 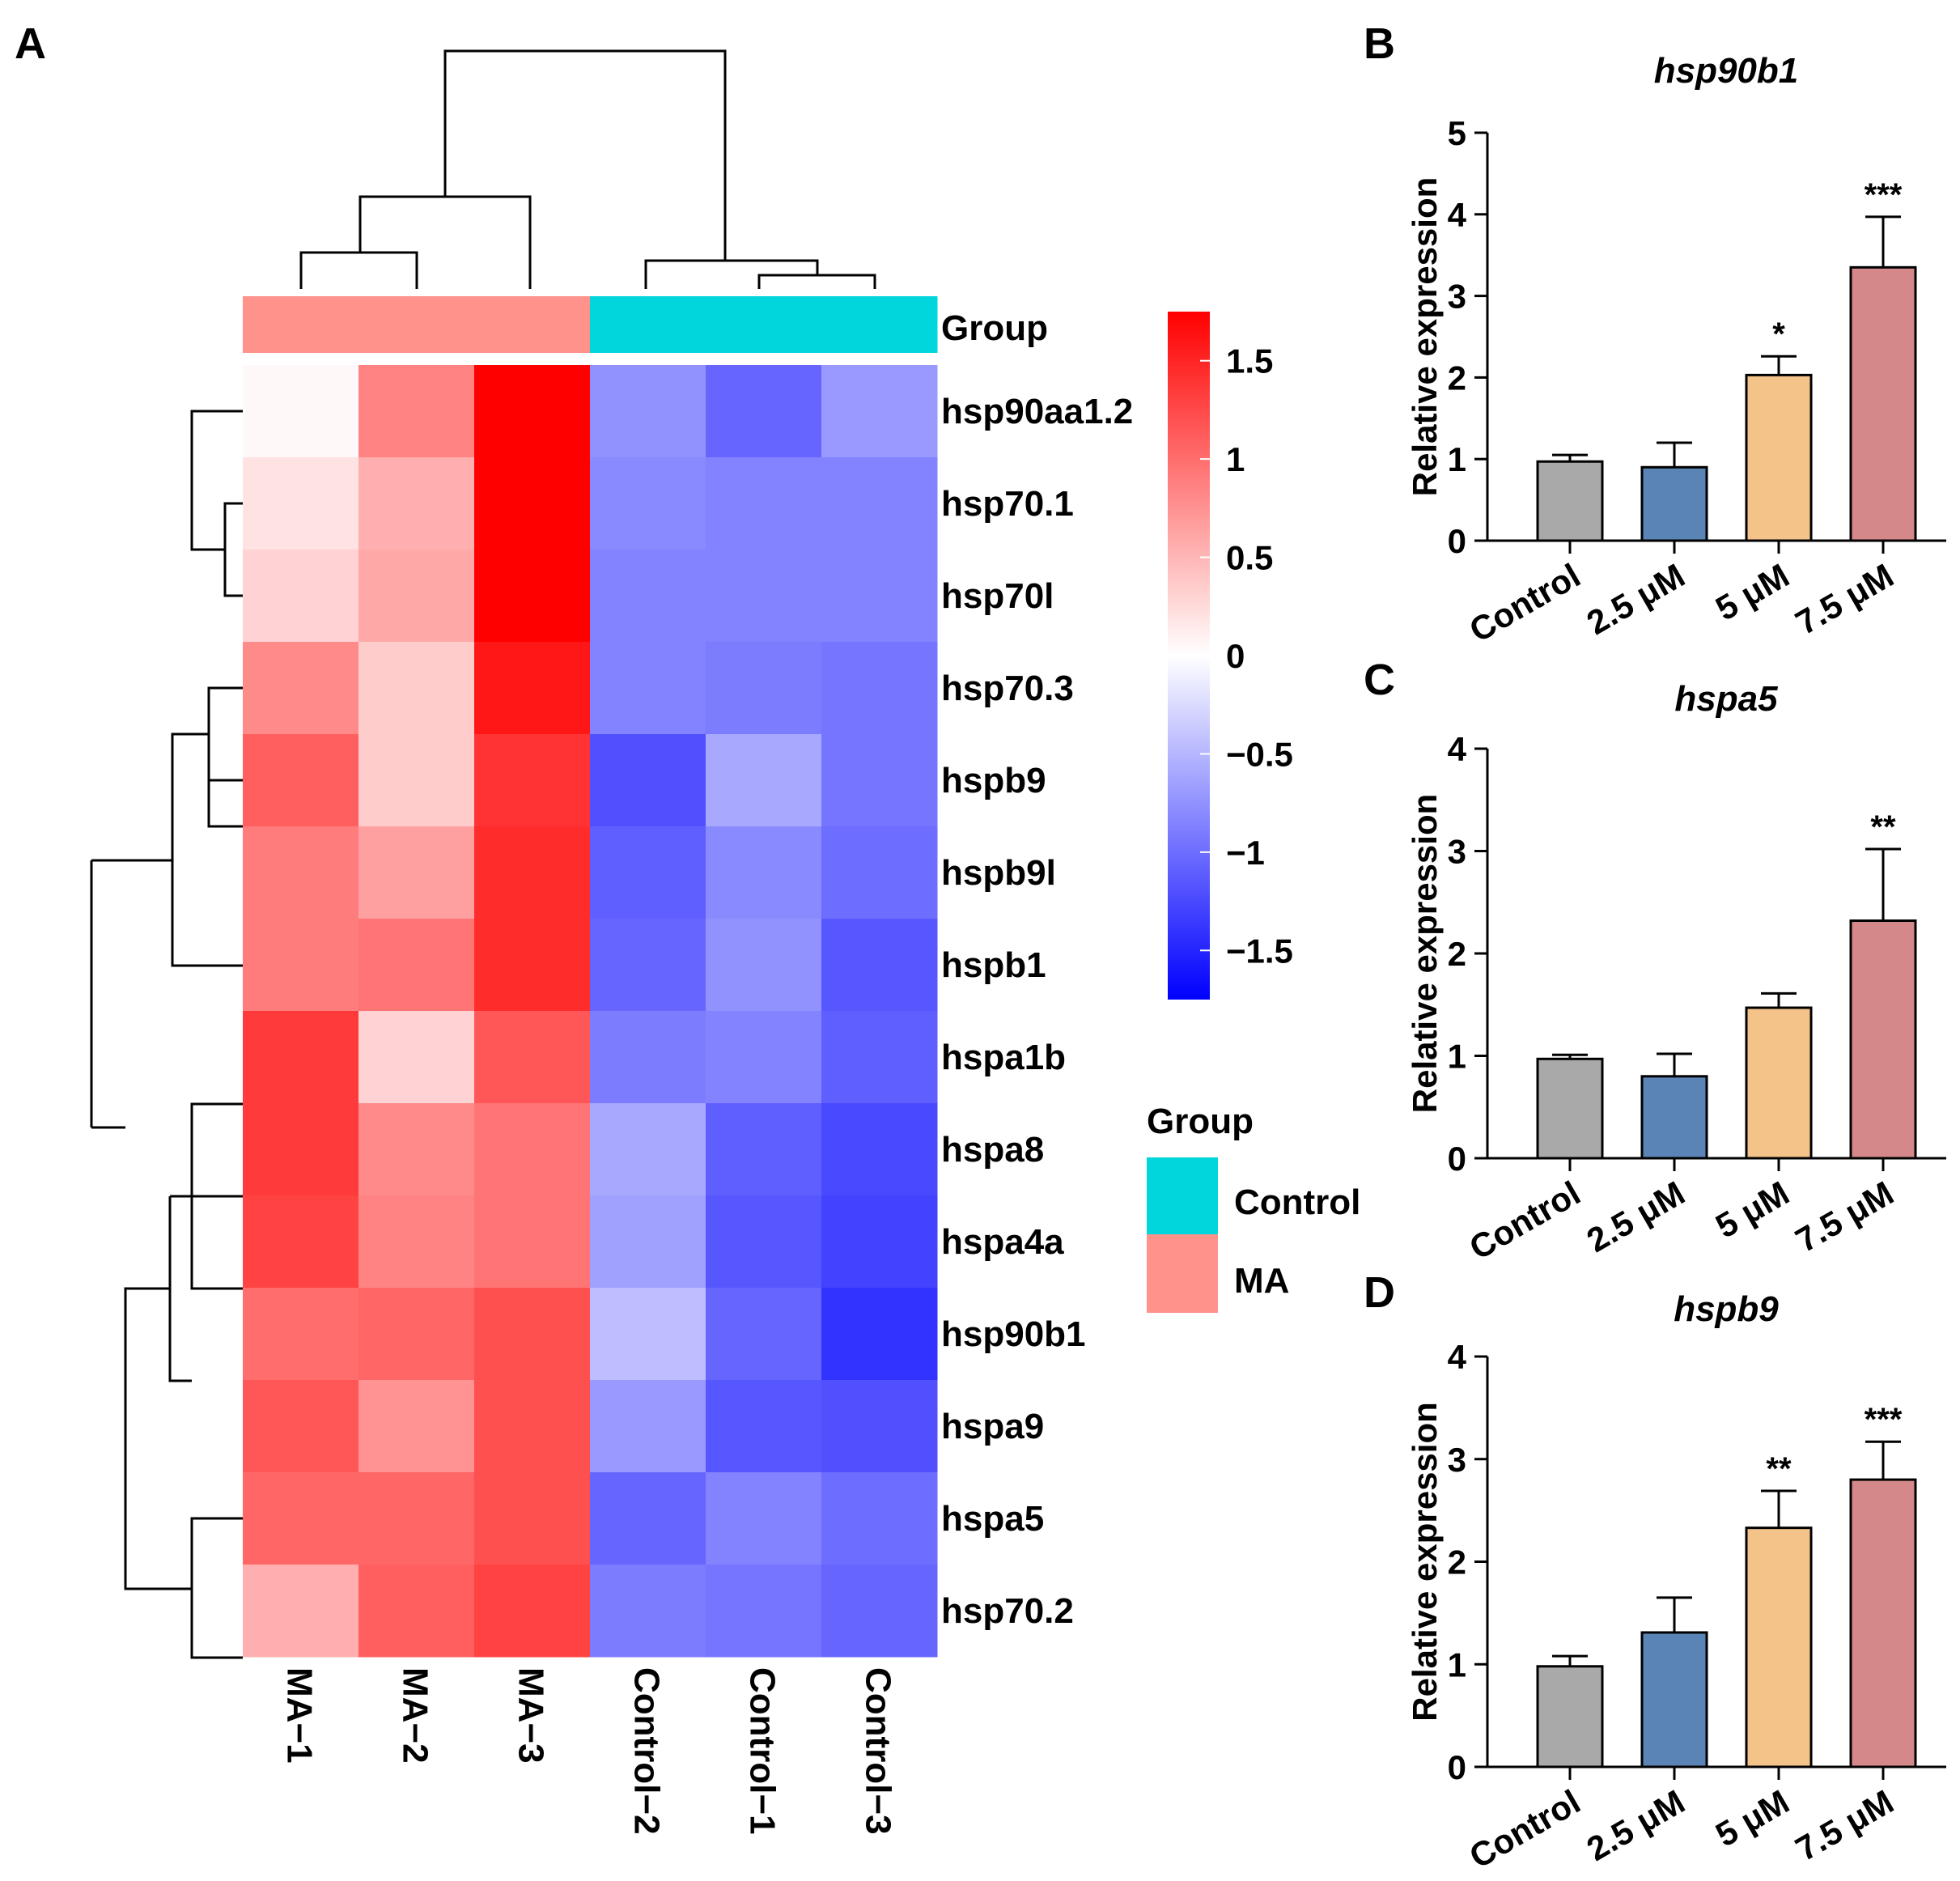 What do you see at coordinates (1458, 1357) in the screenshot?
I see `y-tick-label: 4` at bounding box center [1458, 1357].